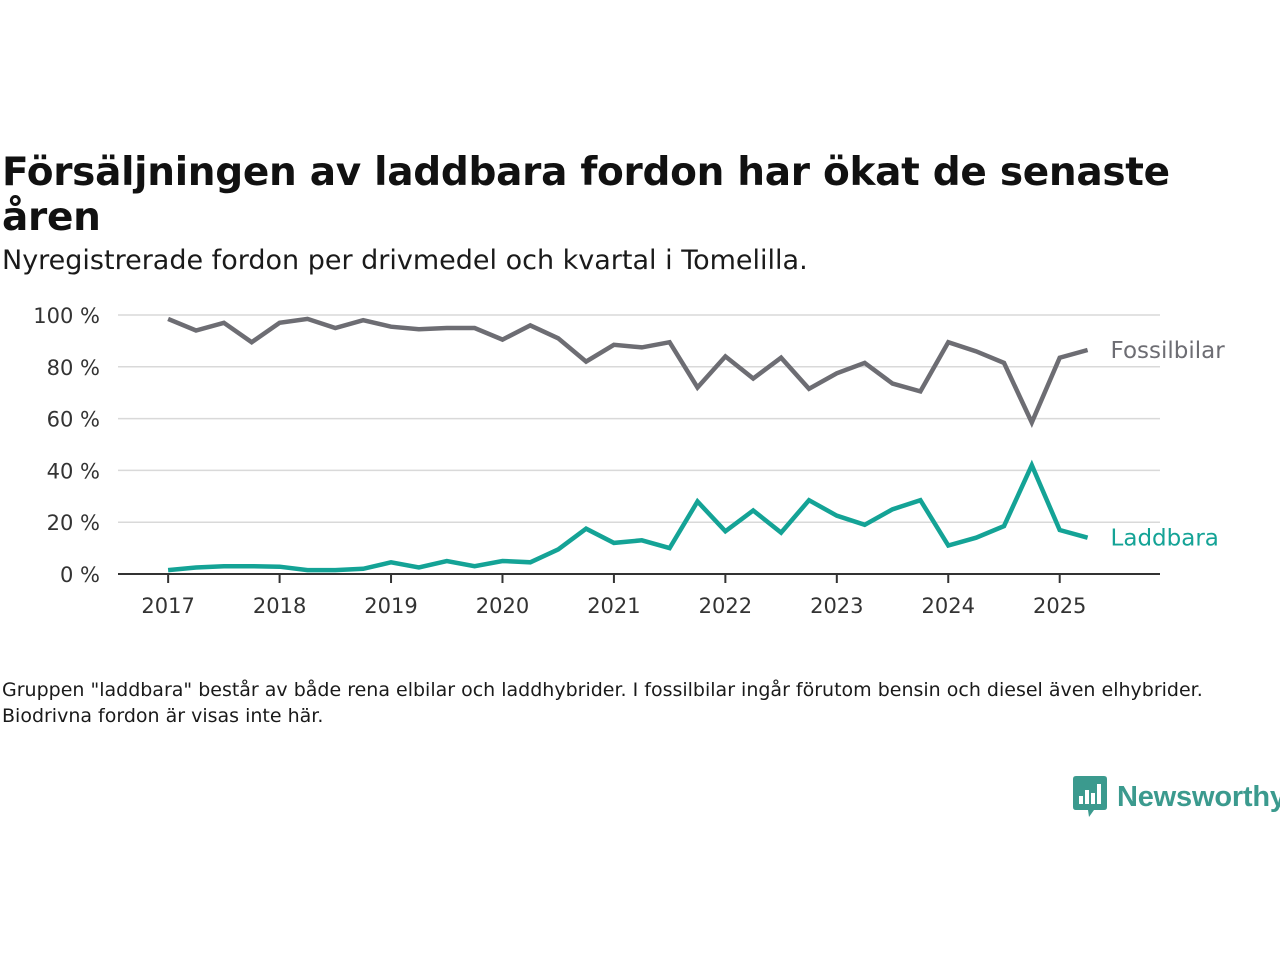  What do you see at coordinates (66, 445) in the screenshot?
I see `y-axis-ticks: 0 % 20 % 40 % 60 % 80 % 100 %` at bounding box center [66, 445].